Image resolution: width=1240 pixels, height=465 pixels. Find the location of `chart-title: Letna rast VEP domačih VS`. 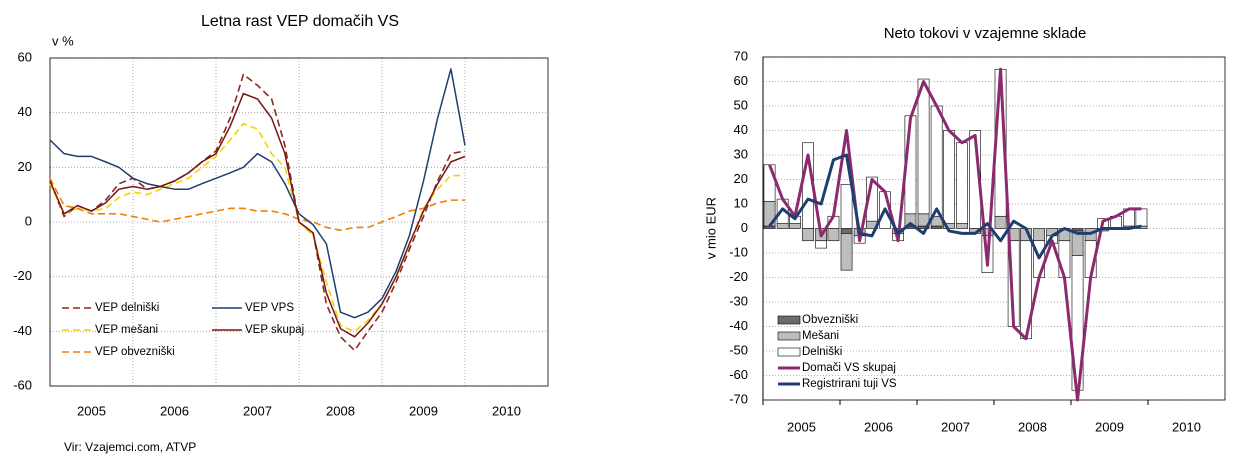

chart-title: Letna rast VEP domačih VS is located at coordinates (300, 21).